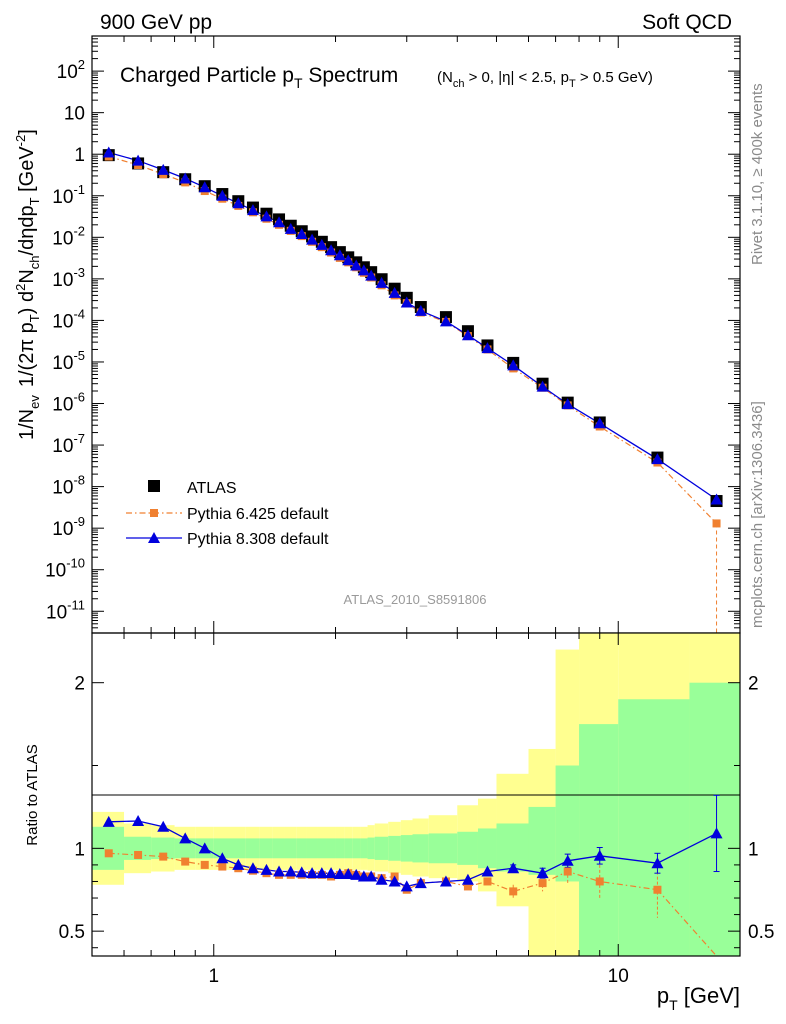  Describe the element at coordinates (415, 599) in the screenshot. I see `analysis-id: ATLAS_2010_S8591806` at that location.